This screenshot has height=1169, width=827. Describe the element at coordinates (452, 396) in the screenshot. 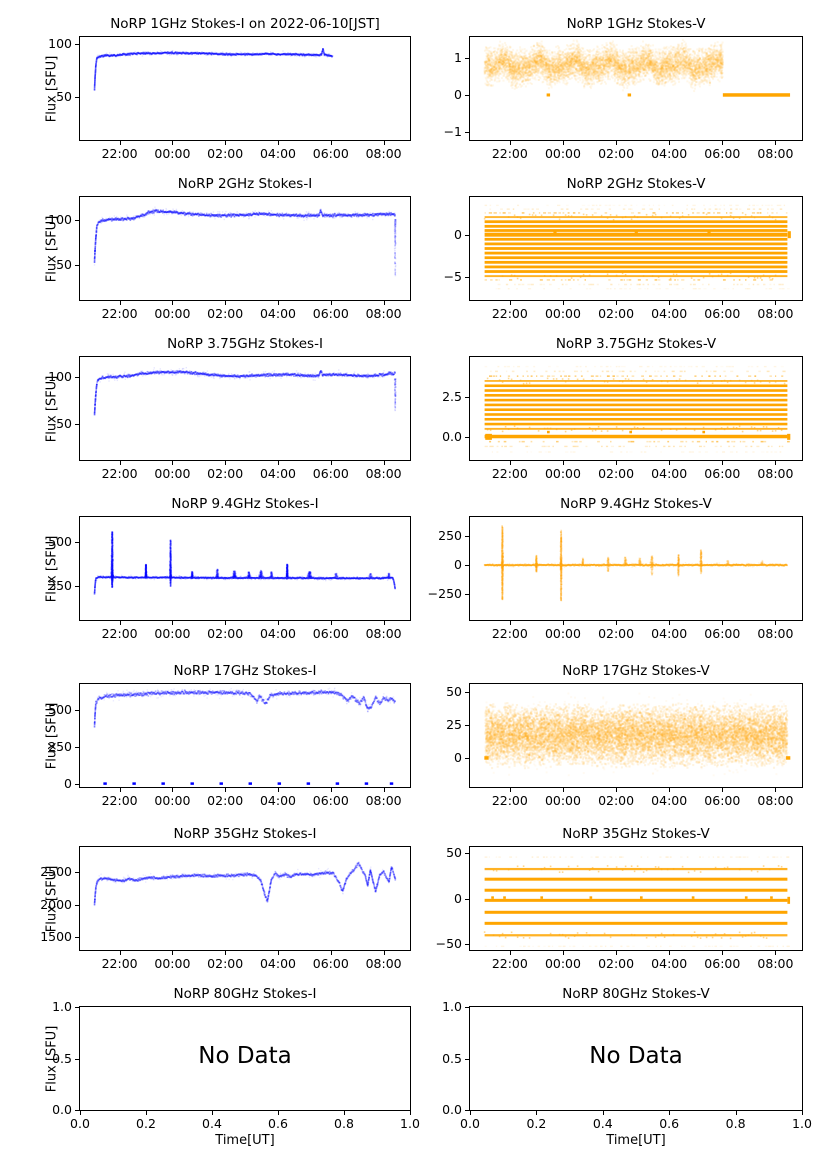

I see `y-tick-label: 2.5` at that location.